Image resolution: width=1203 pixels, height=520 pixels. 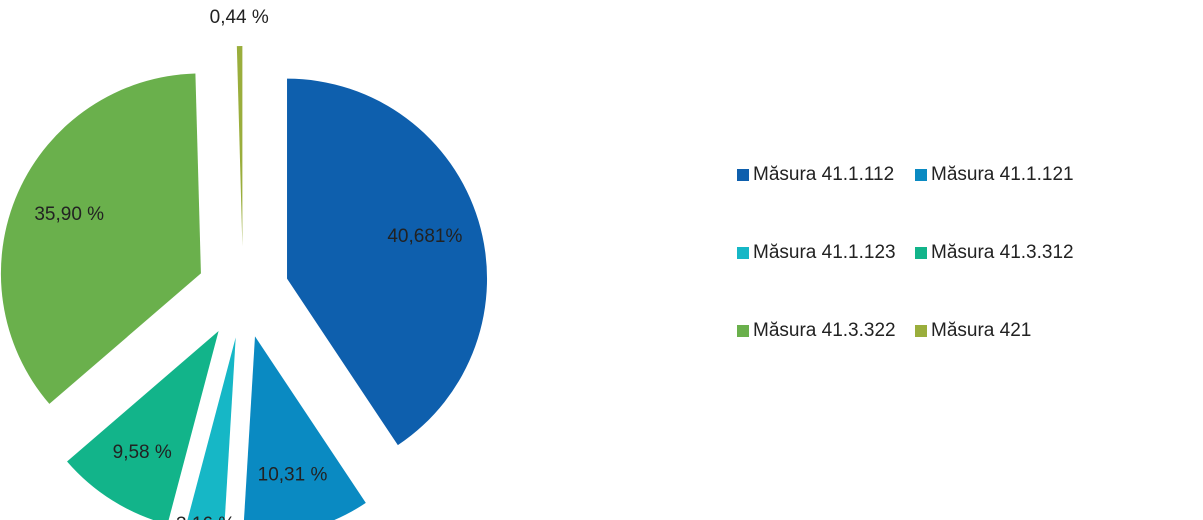 What do you see at coordinates (981, 330) in the screenshot?
I see `legend-label: Măsura 421` at bounding box center [981, 330].